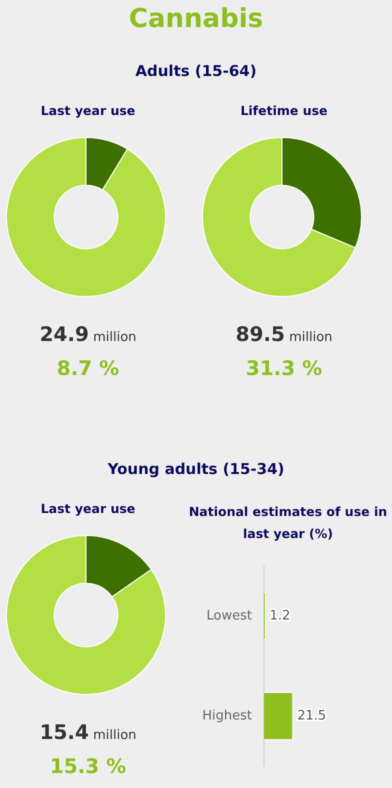 The width and height of the screenshot is (392, 788). Describe the element at coordinates (196, 18) in the screenshot. I see `text: Cannabis` at that location.